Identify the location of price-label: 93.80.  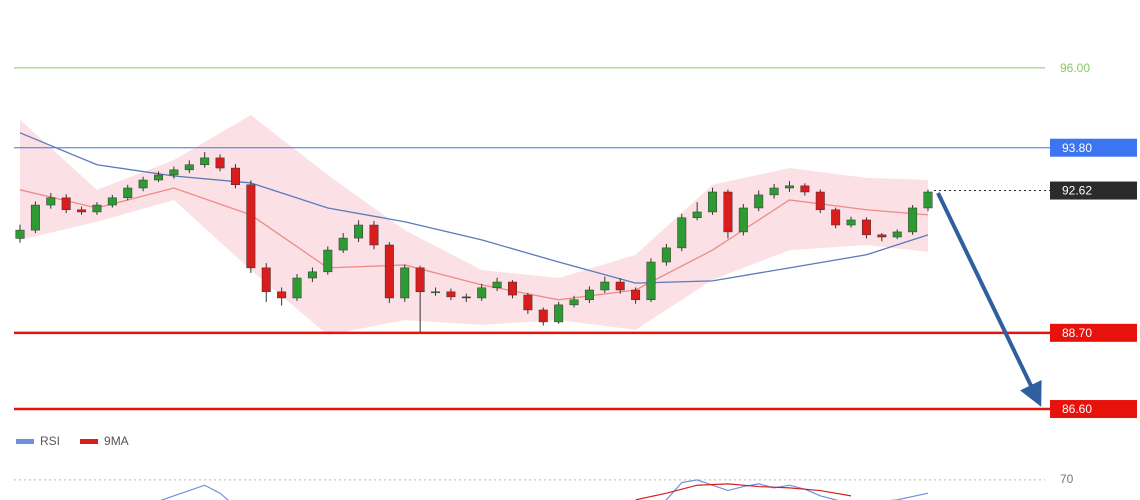
(1077, 148).